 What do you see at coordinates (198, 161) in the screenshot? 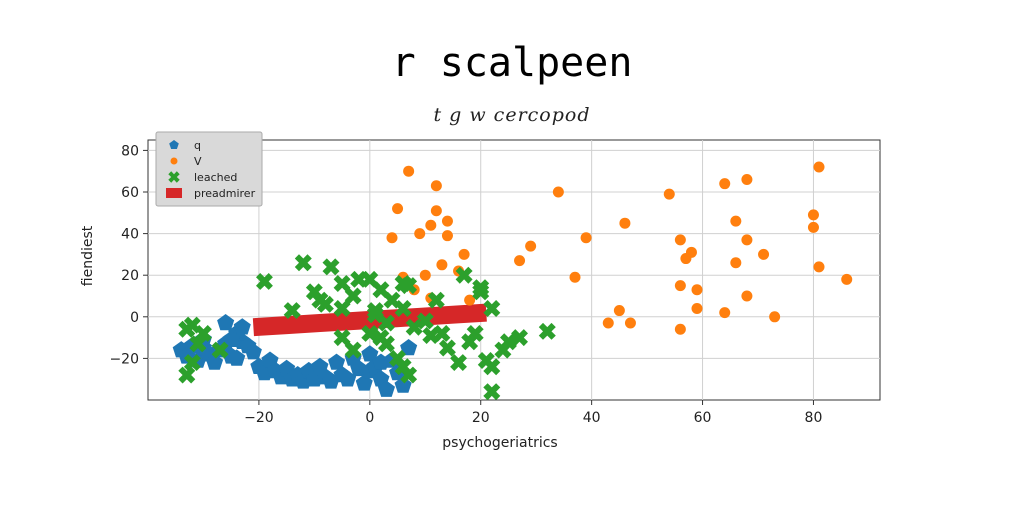
I see `legend-label-V: V` at bounding box center [198, 161].